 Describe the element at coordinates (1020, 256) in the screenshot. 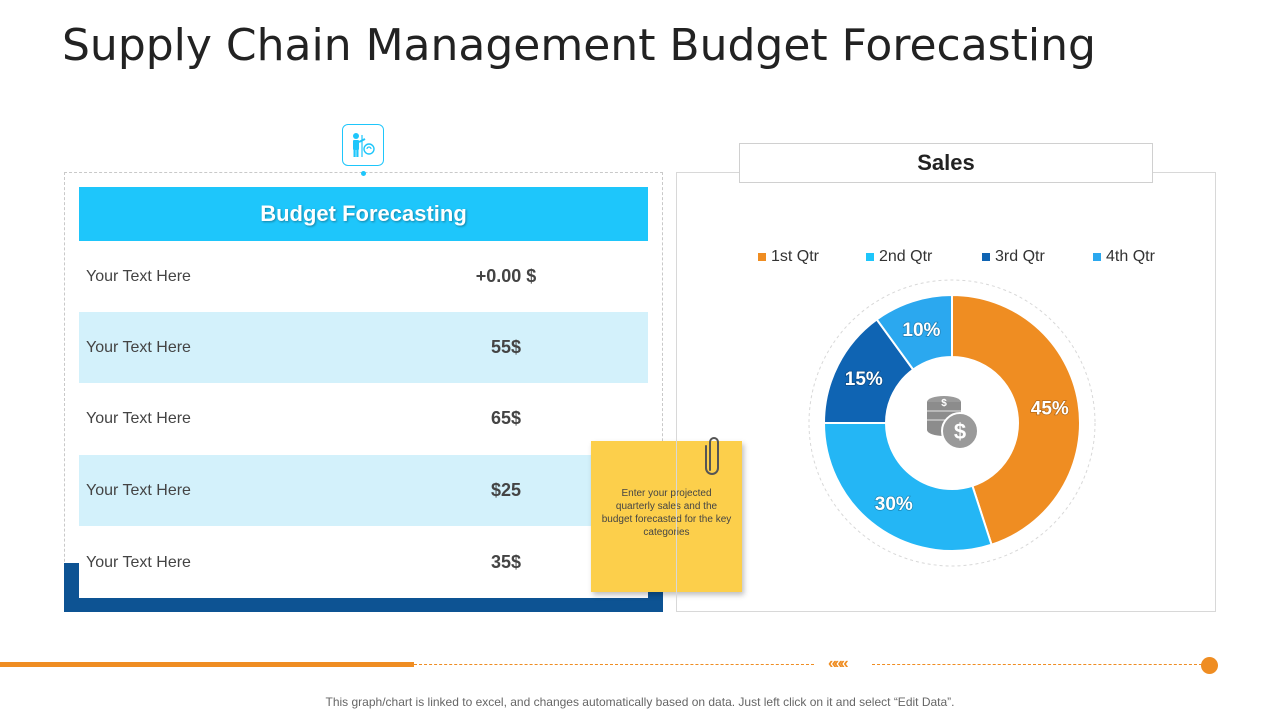

I see `legend-label: 3rd Qtr` at that location.